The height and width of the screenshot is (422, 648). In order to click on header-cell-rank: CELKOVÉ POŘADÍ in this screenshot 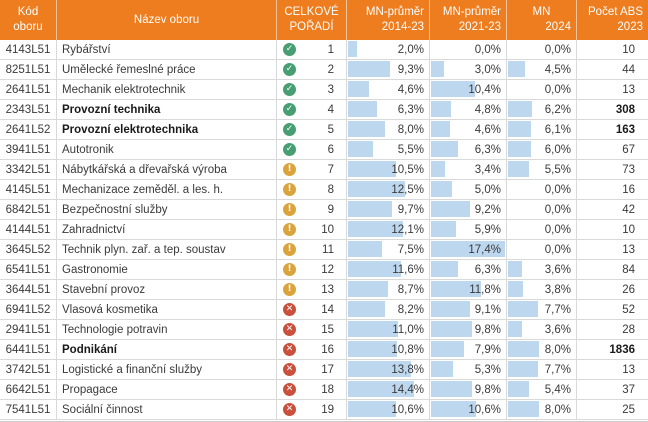, I will do `click(312, 20)`.